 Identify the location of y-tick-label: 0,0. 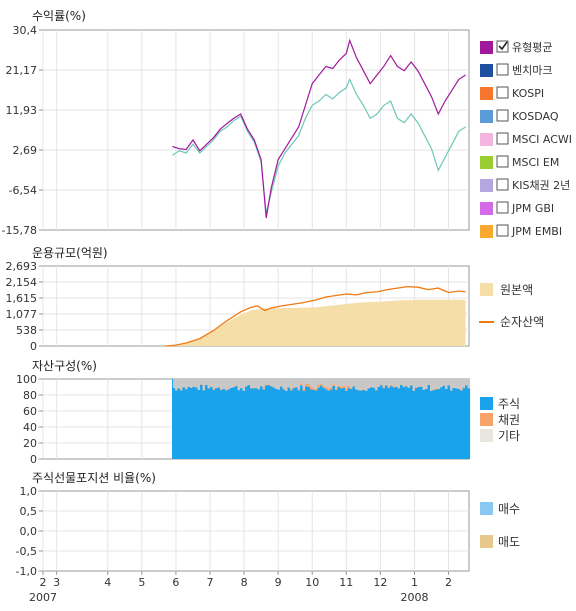
(29, 531).